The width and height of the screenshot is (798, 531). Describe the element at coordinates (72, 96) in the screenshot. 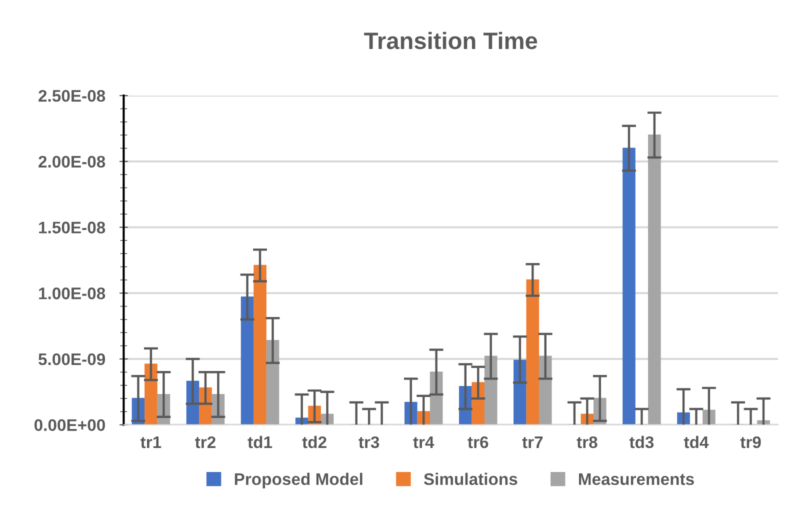

I see `y-tick-label: 2.50E-08` at that location.